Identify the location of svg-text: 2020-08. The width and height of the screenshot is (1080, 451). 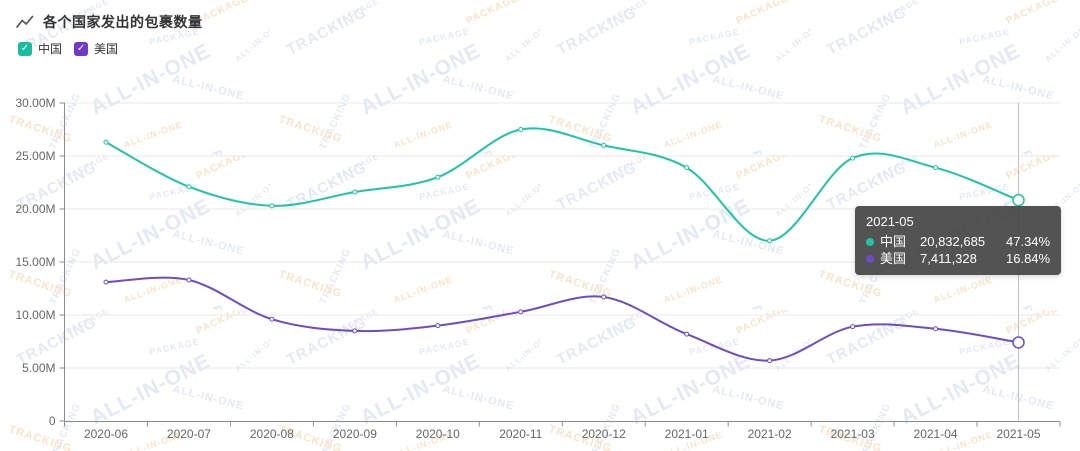
(272, 434).